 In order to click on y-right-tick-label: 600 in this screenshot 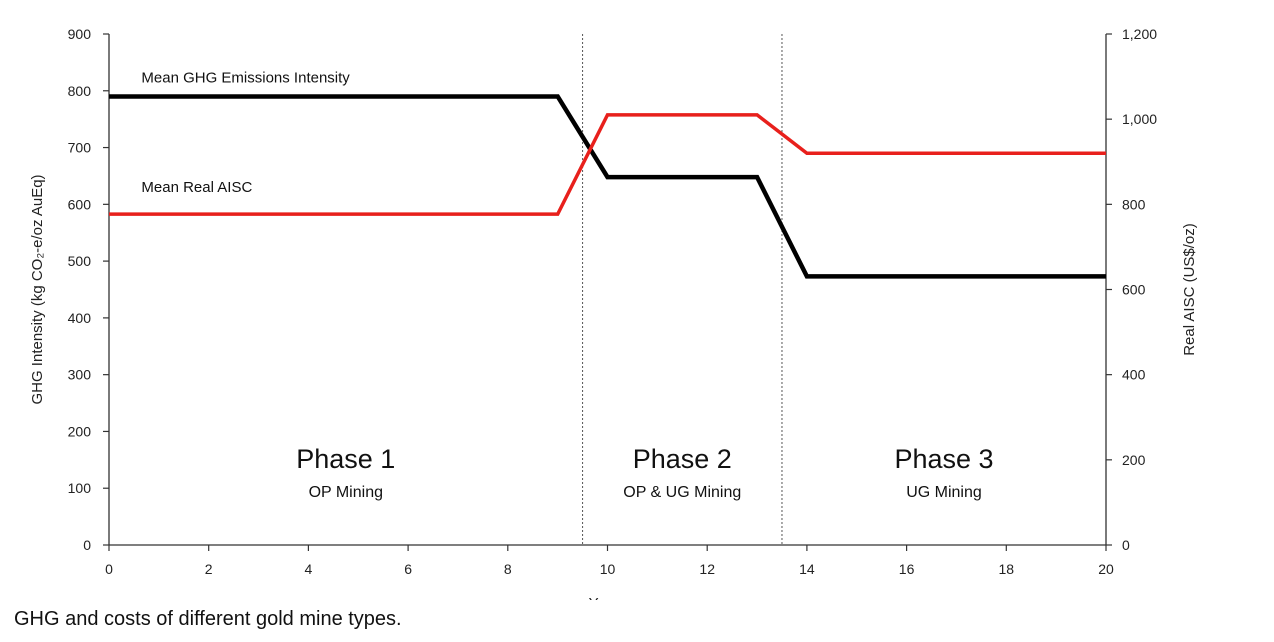, I will do `click(1134, 290)`.